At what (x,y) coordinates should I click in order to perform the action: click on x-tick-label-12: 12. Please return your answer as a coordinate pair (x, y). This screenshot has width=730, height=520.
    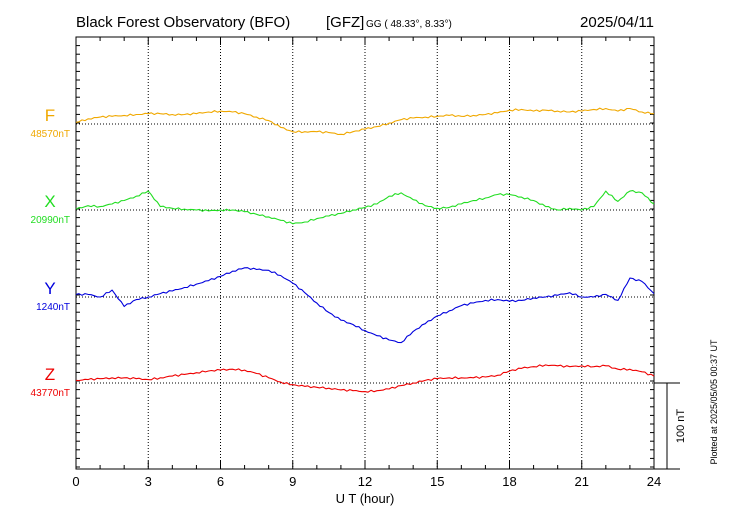
    Looking at the image, I should click on (365, 481).